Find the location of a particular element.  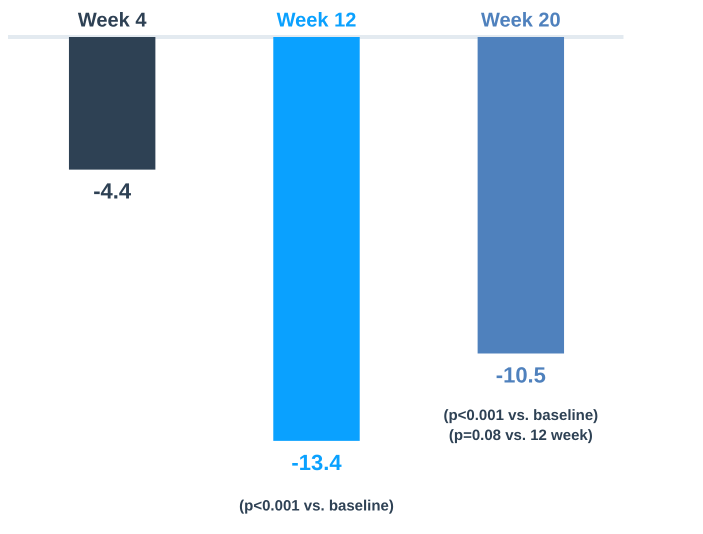

data-label: -13.4 is located at coordinates (316, 462).